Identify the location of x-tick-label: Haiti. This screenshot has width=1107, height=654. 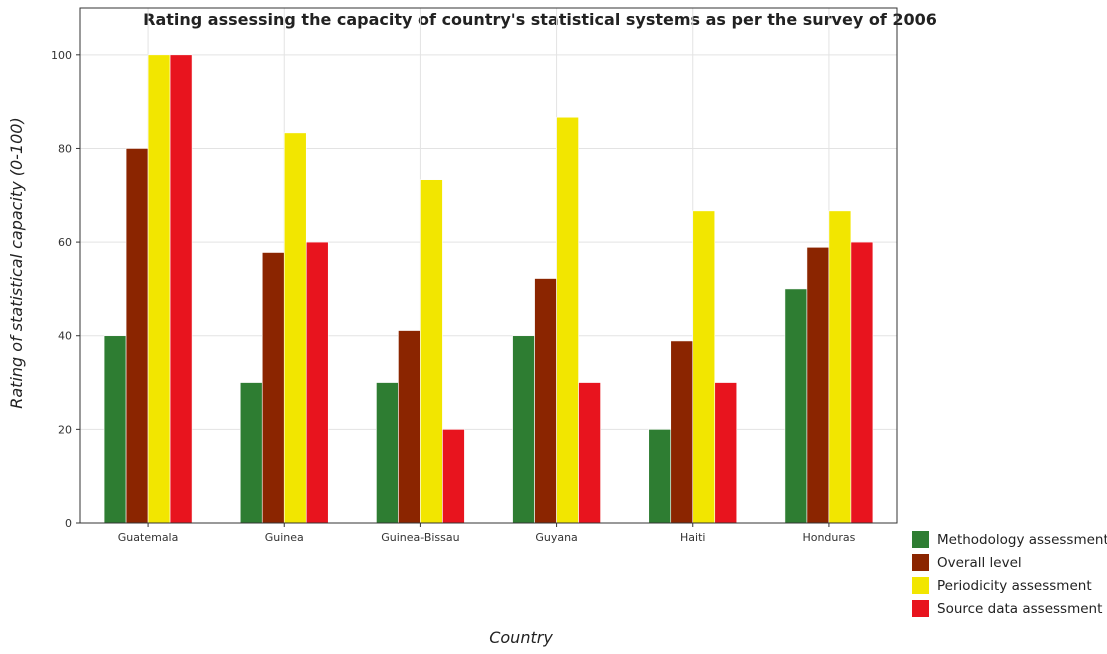
(692, 537).